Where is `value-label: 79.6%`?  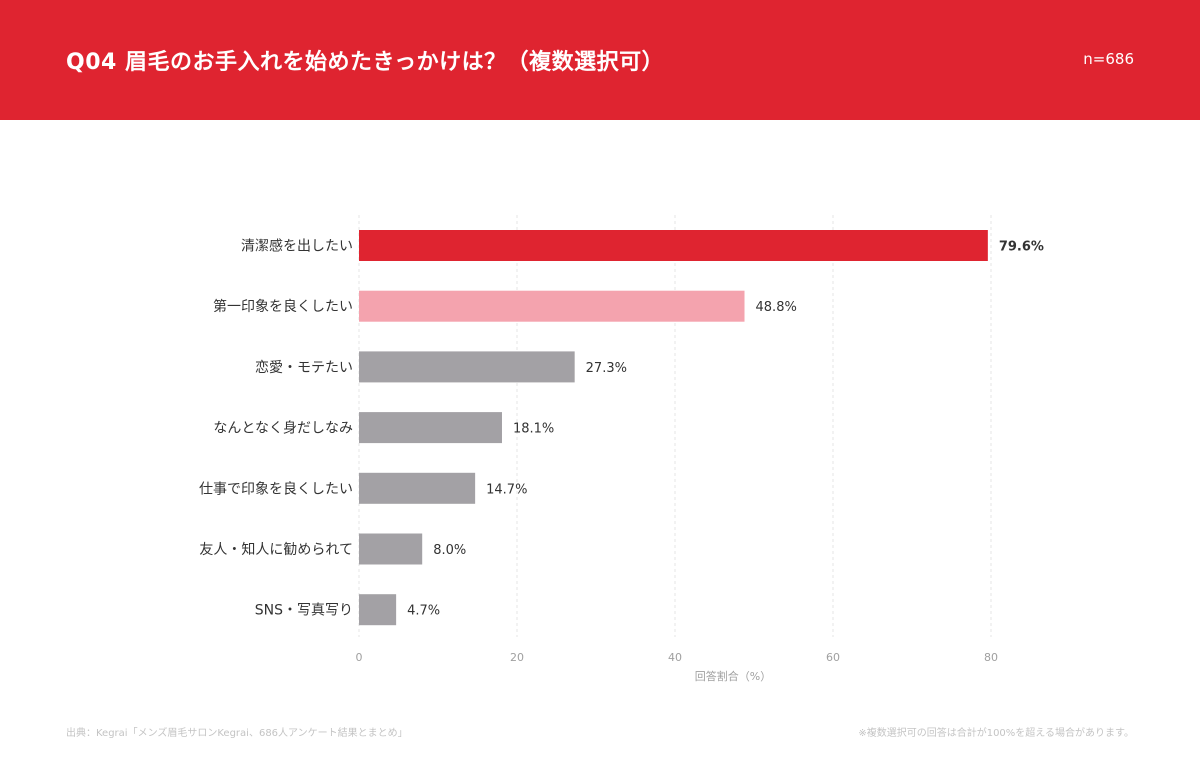
value-label: 79.6% is located at coordinates (1021, 247).